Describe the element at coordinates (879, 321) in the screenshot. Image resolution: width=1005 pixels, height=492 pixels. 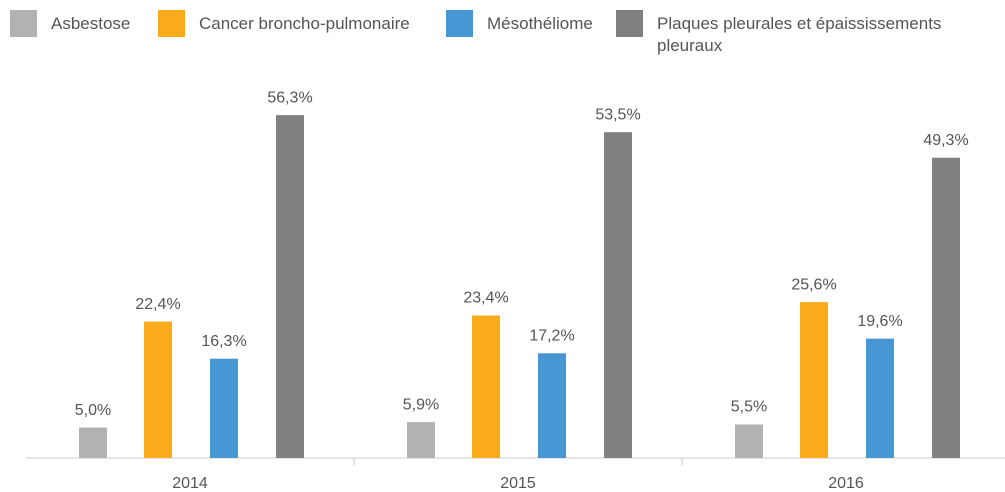
I see `value-label: 19,6%` at that location.